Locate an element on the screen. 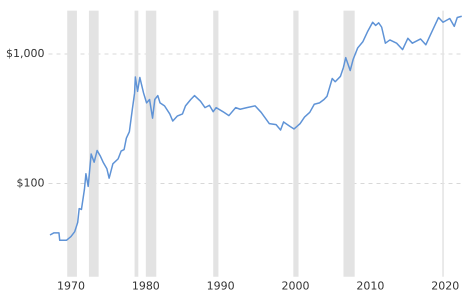 This screenshot has width=474, height=298. x-tick-label: 1970 is located at coordinates (70, 285).